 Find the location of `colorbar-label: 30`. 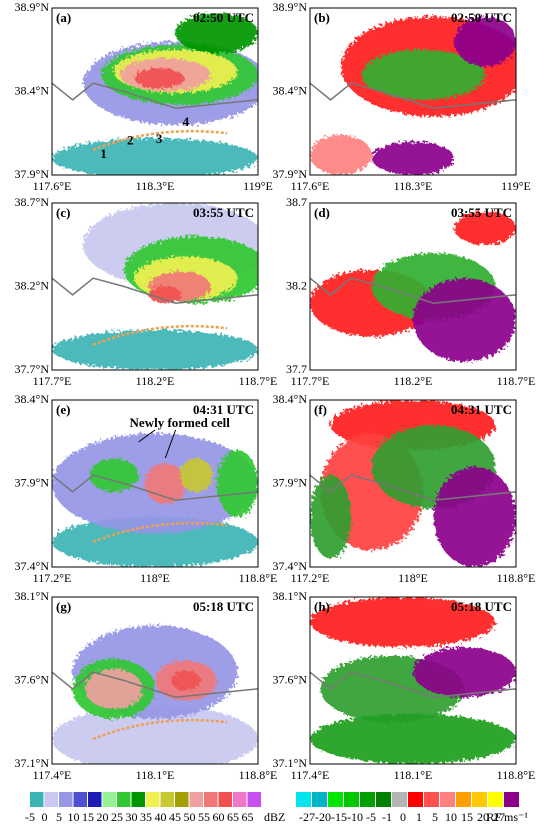

colorbar-label: 30 is located at coordinates (132, 817).